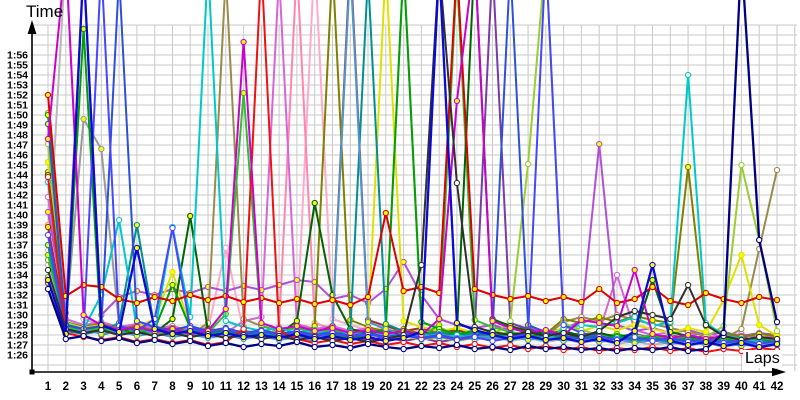 The image size is (800, 400). I want to click on svg-text: 1:46, so click(17, 156).